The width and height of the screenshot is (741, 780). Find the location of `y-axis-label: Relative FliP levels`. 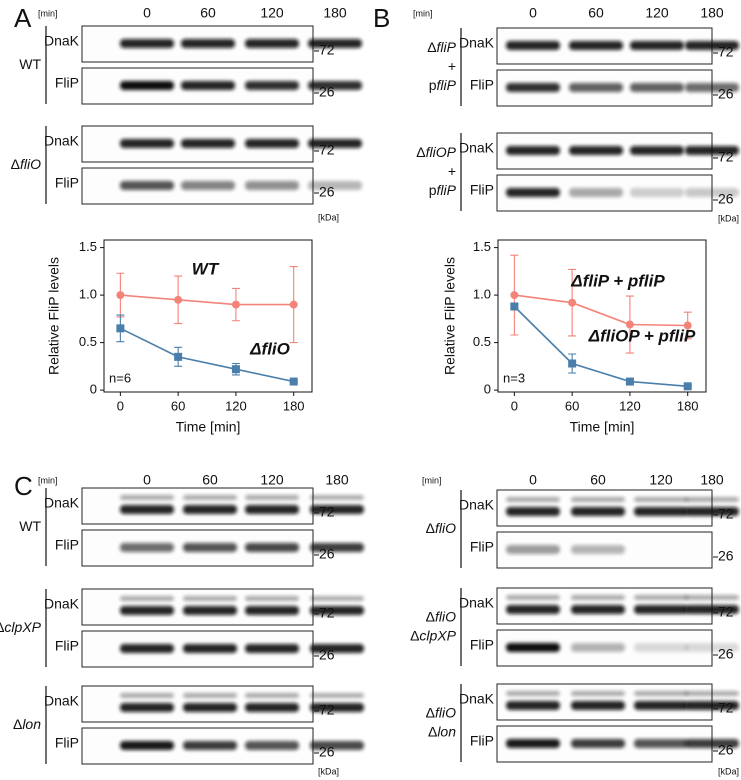

y-axis-label: Relative FliP levels is located at coordinates (54, 316).